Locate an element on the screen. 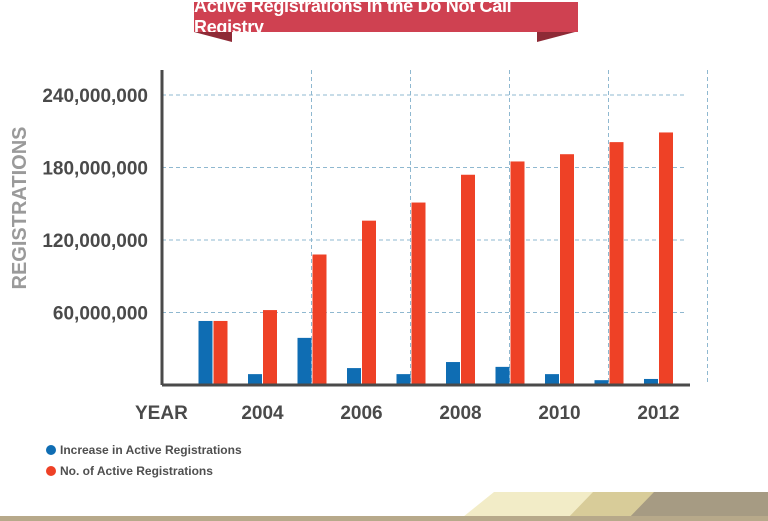  x-axis-label: YEAR is located at coordinates (161, 413).